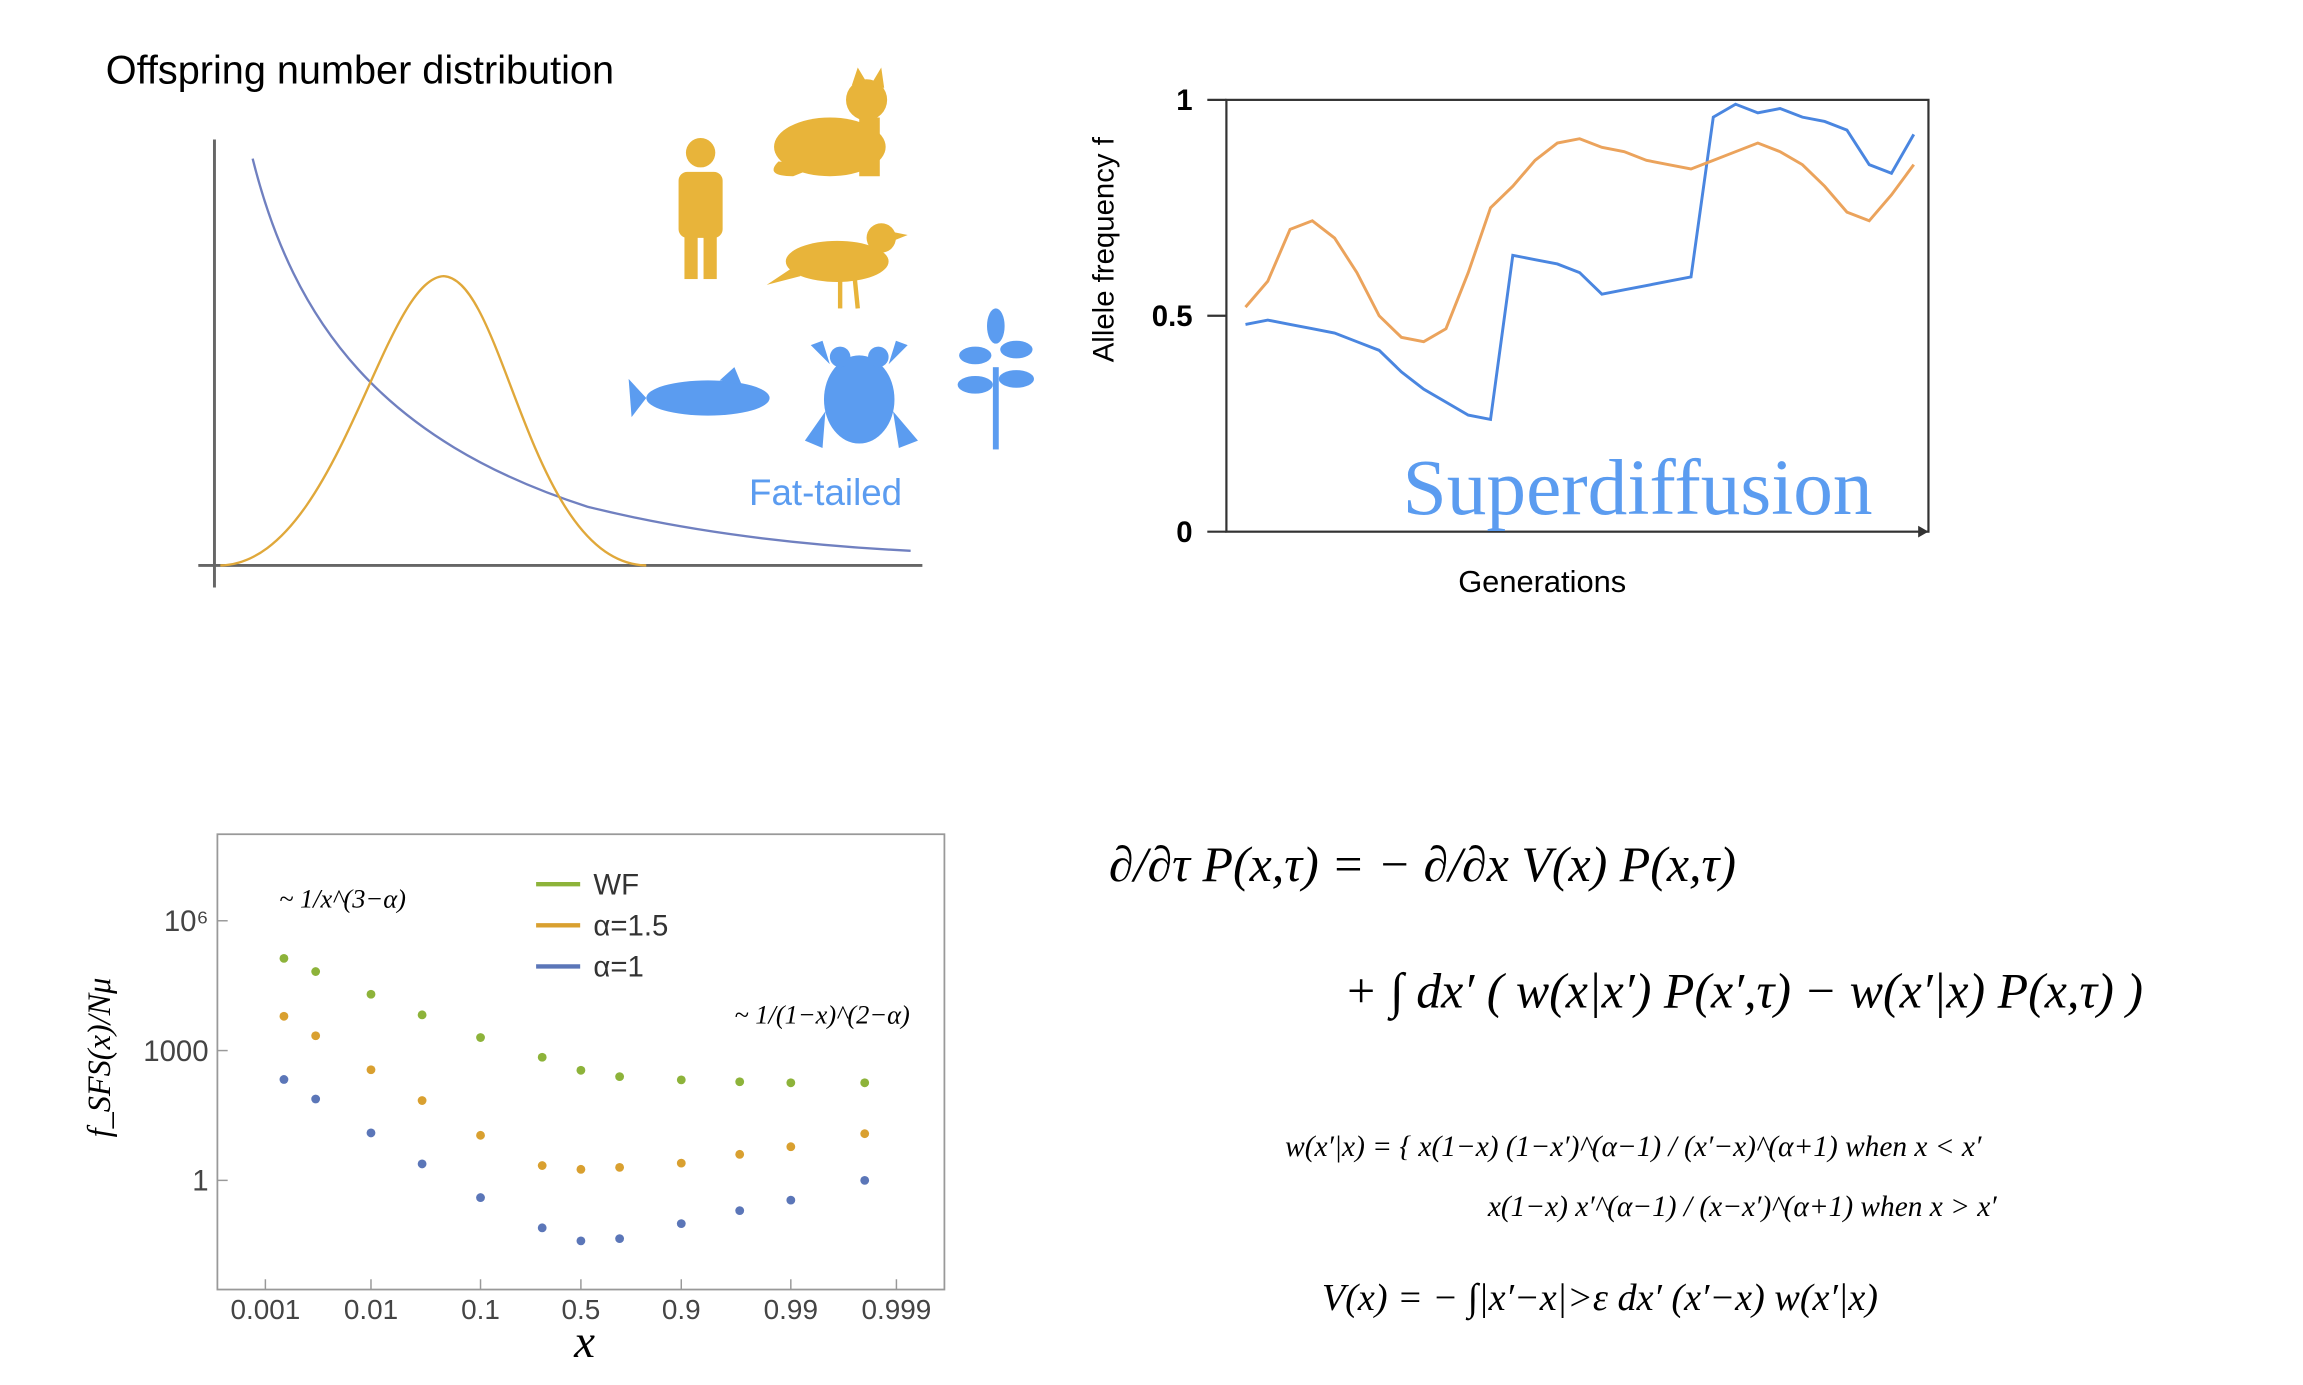 This screenshot has width=2303, height=1385. I want to click on legend-label: α=1.5, so click(630, 926).